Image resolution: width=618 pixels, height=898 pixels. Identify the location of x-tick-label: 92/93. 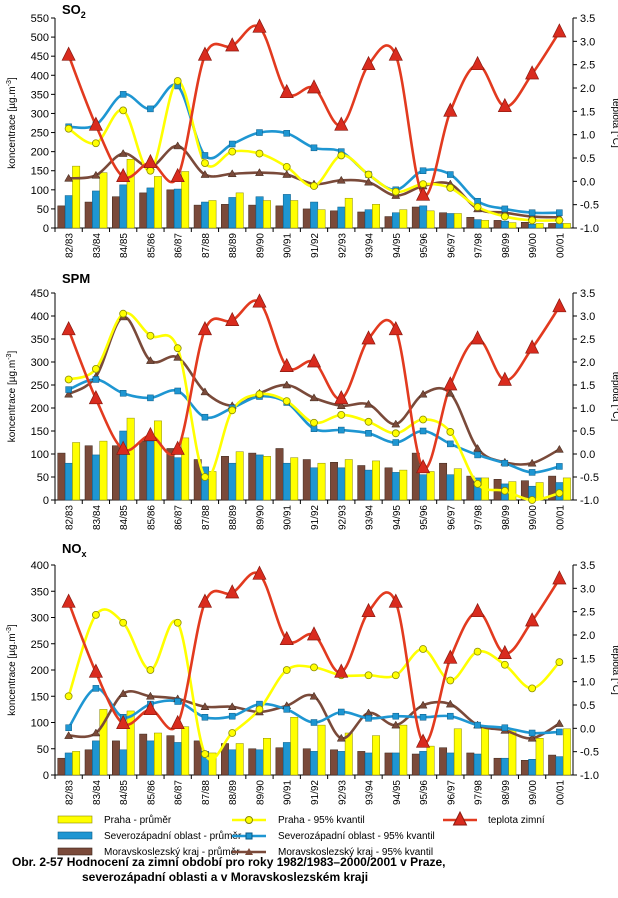
(342, 792).